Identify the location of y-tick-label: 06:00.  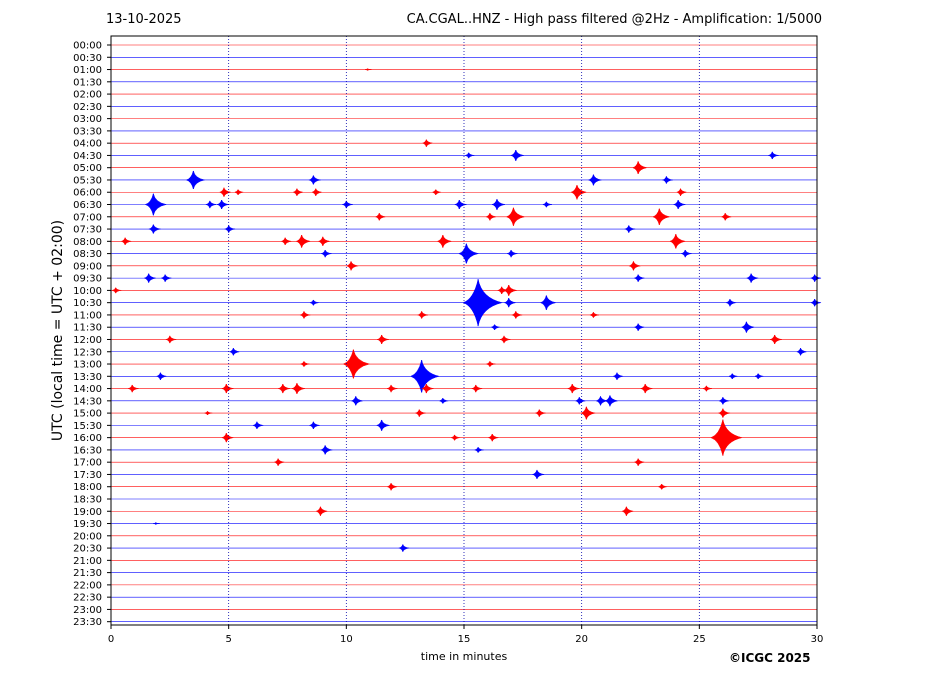
(87, 193).